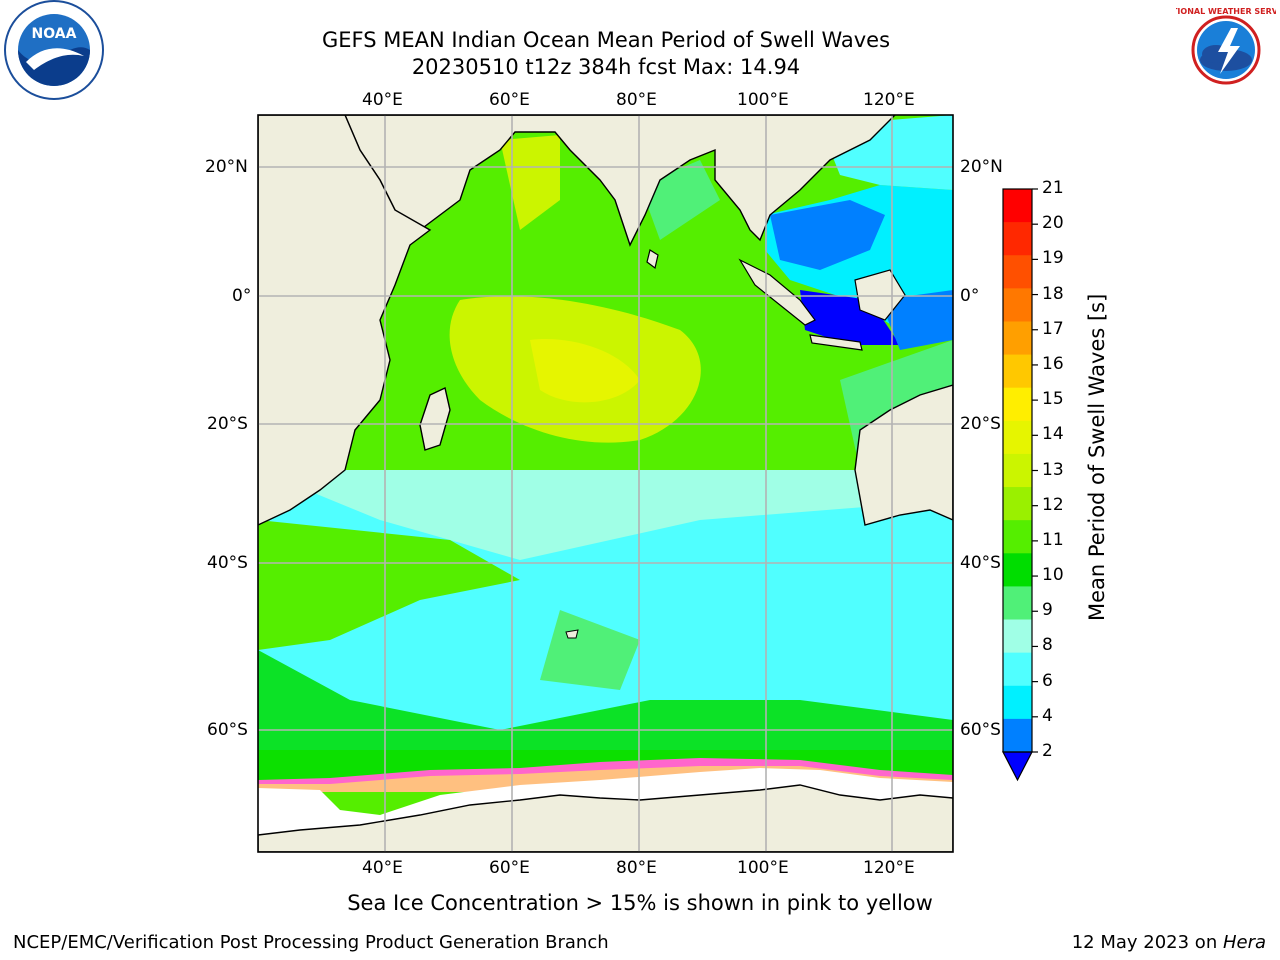 This screenshot has height=960, width=1280. I want to click on land-java, so click(836, 342).